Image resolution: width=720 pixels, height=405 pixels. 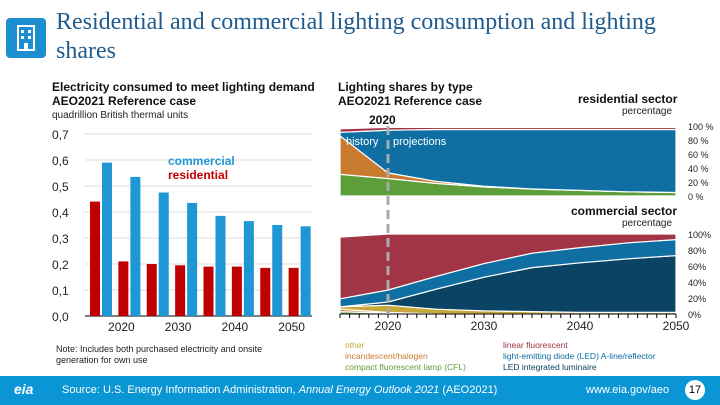 I want to click on projections-label: projections, so click(x=420, y=142).